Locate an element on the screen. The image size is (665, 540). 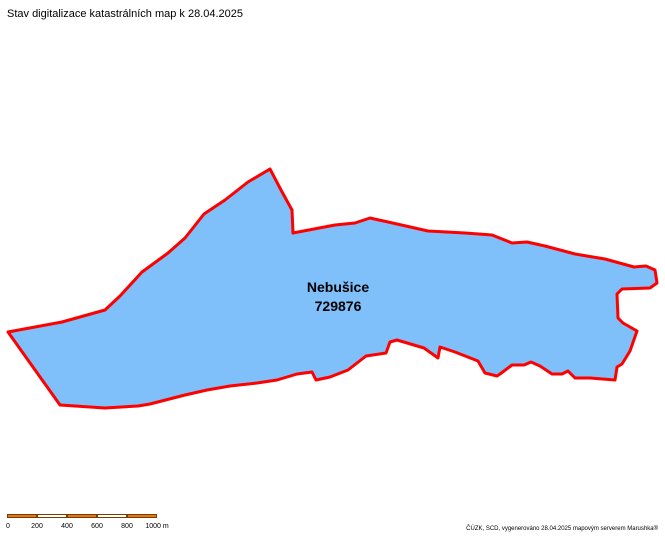
scale-label-600: 600 is located at coordinates (97, 526).